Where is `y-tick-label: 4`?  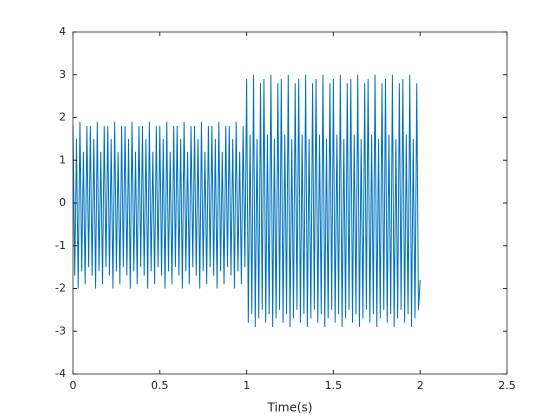
y-tick-label: 4 is located at coordinates (62, 31).